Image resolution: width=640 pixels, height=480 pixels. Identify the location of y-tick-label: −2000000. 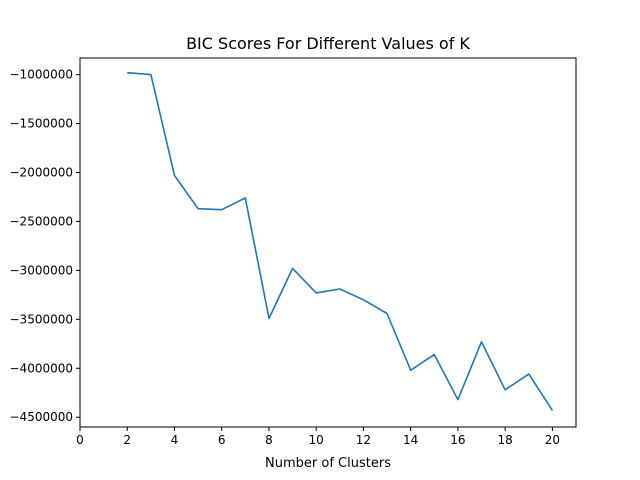
(42, 173).